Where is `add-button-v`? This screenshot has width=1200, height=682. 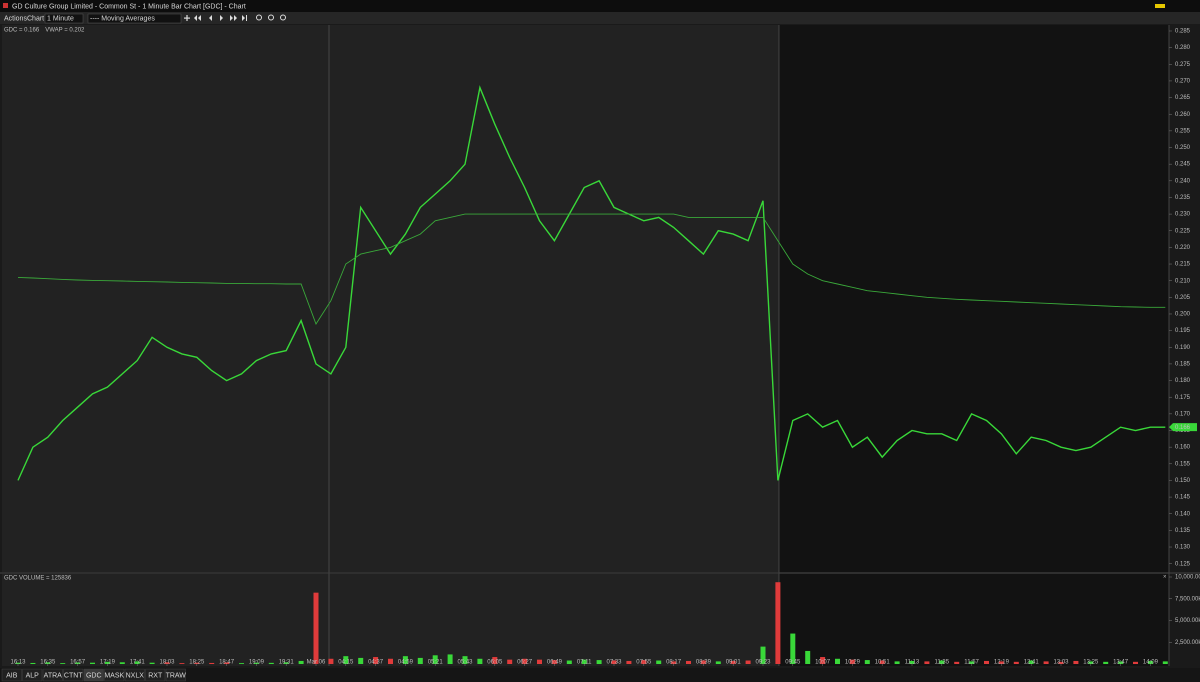 add-button-v is located at coordinates (187, 18).